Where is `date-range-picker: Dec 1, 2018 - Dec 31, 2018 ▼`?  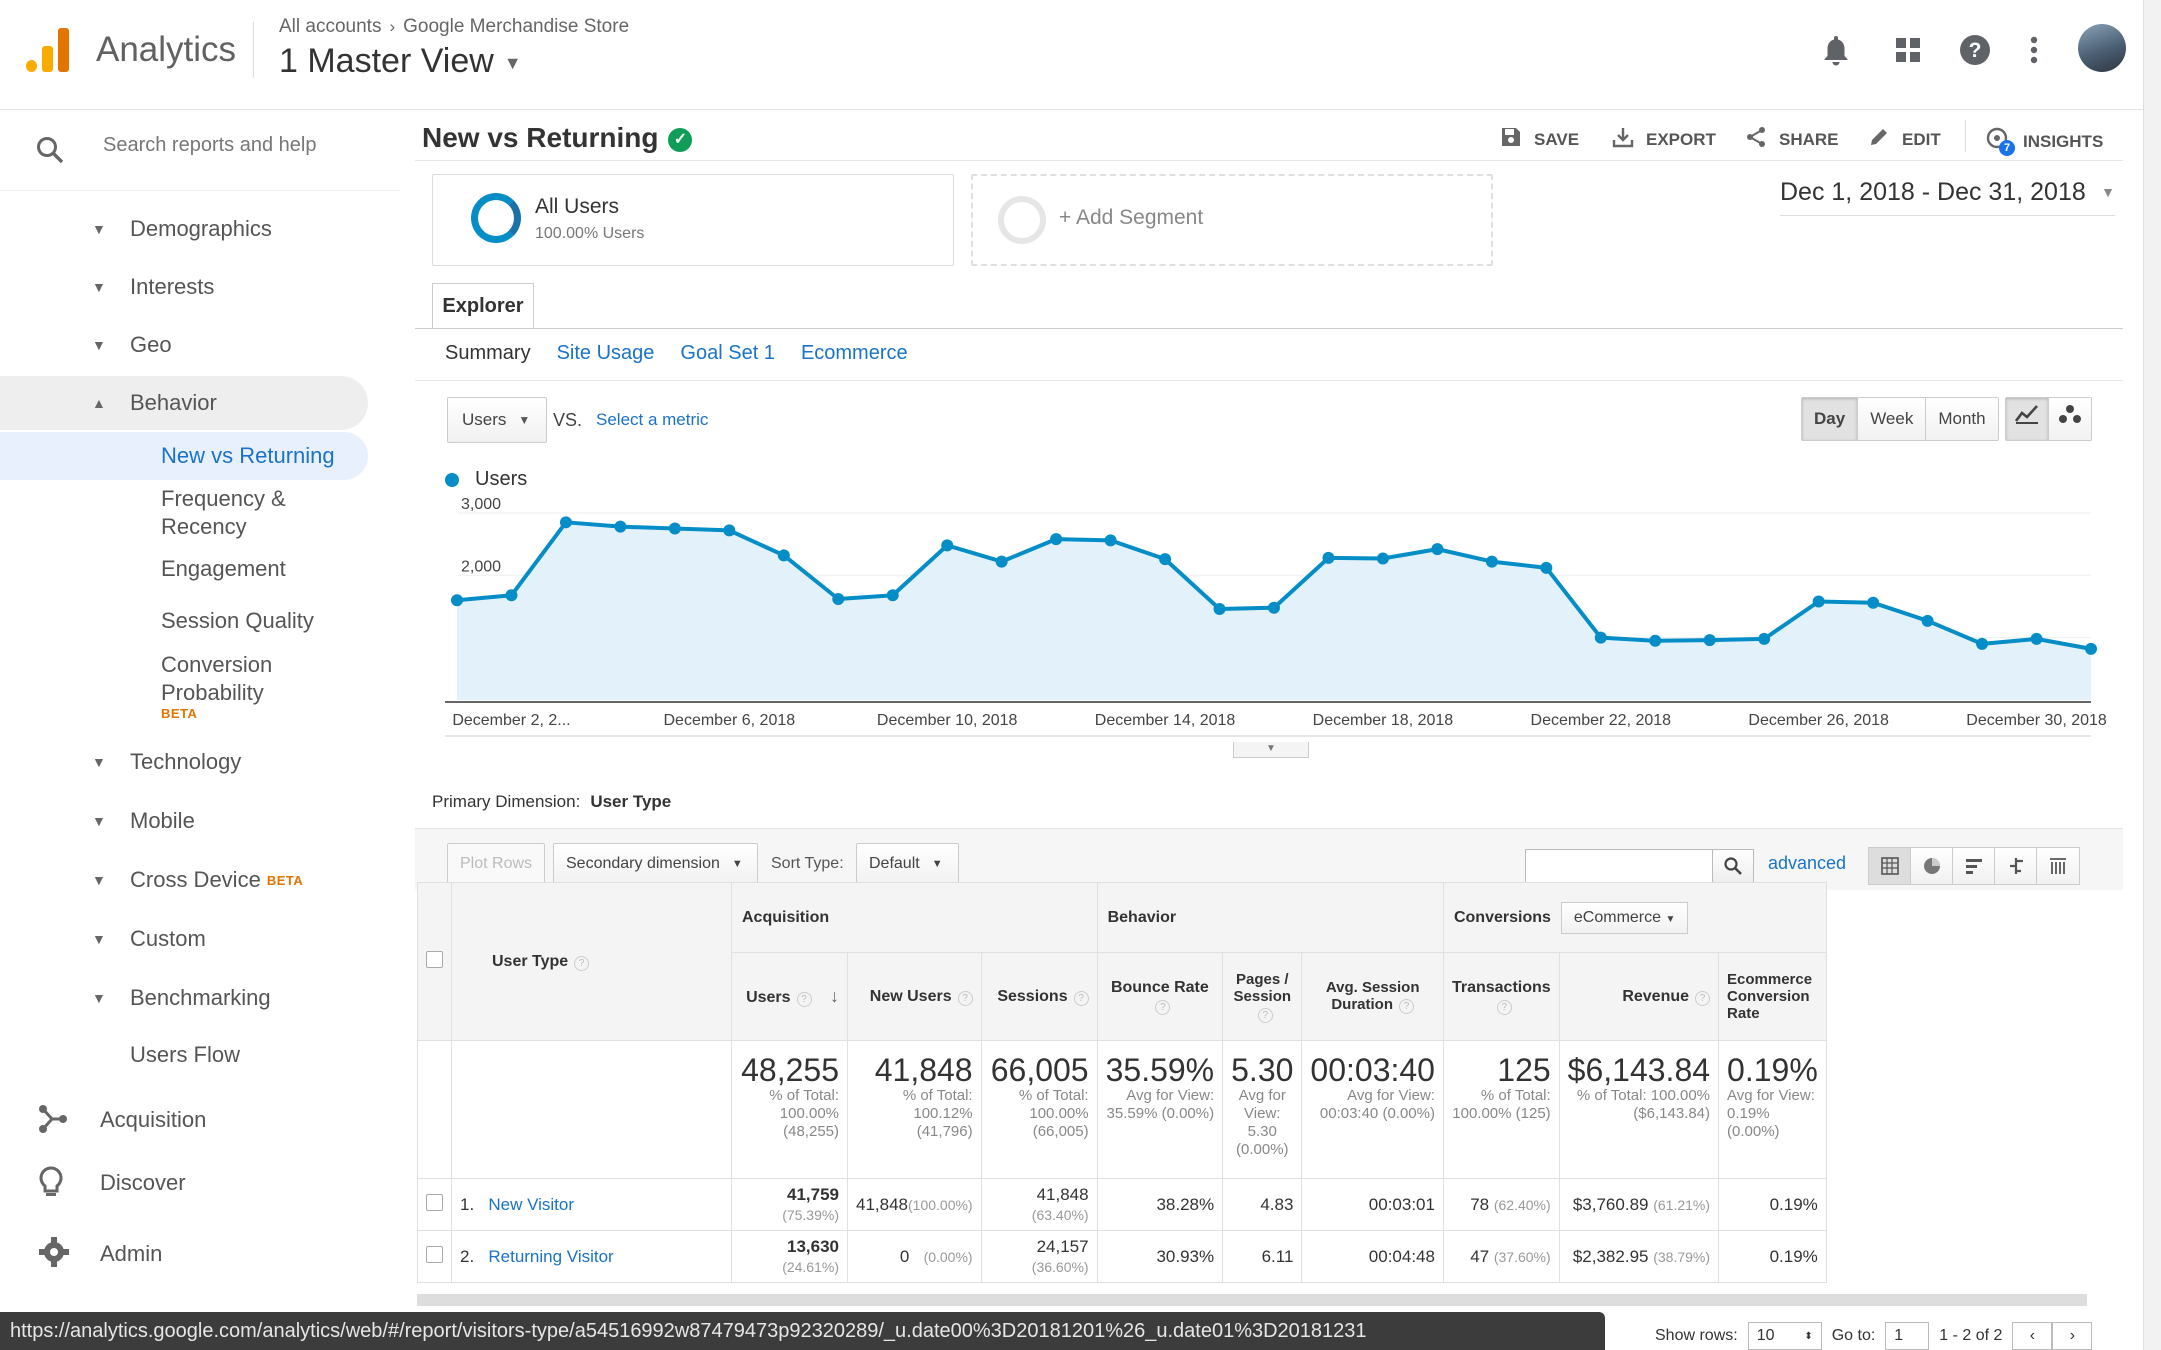
date-range-picker: Dec 1, 2018 - Dec 31, 2018 ▼ is located at coordinates (1947, 197).